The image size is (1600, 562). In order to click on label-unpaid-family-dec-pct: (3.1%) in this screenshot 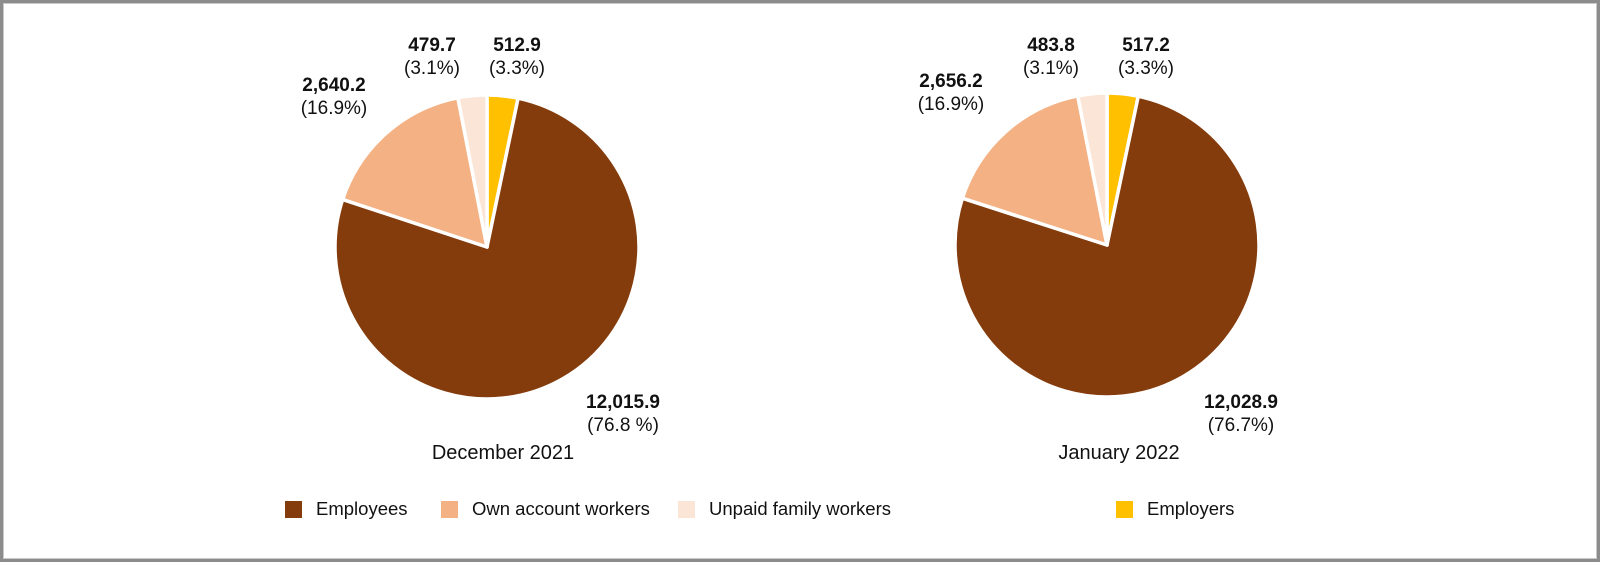, I will do `click(432, 68)`.